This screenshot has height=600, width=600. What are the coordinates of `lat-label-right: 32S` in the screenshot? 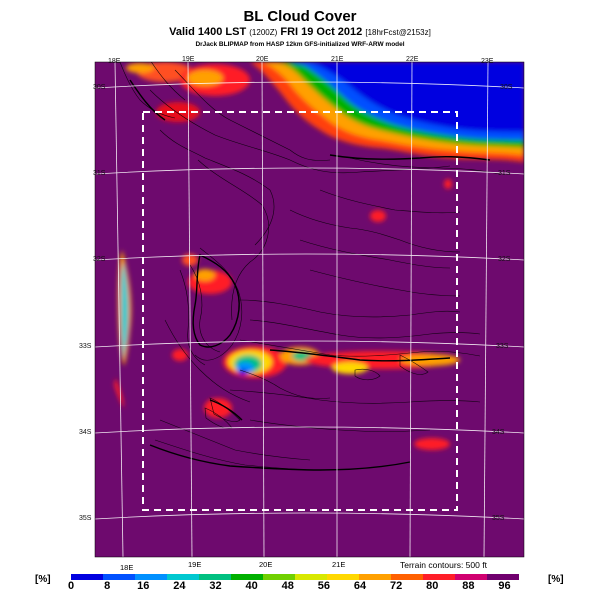 It's located at (504, 259).